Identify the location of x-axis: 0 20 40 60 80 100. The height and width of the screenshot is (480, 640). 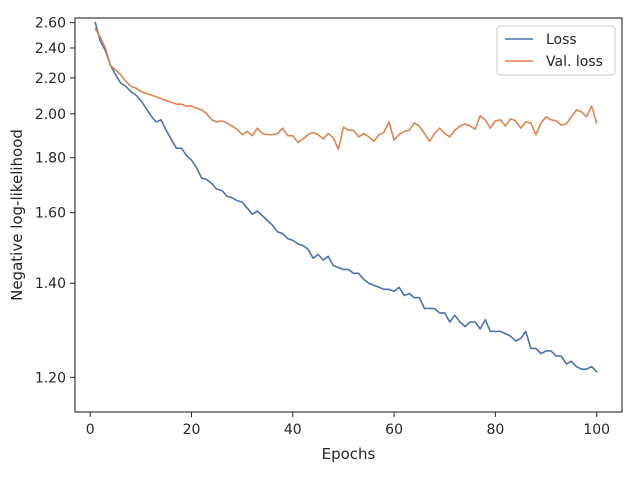
(348, 425).